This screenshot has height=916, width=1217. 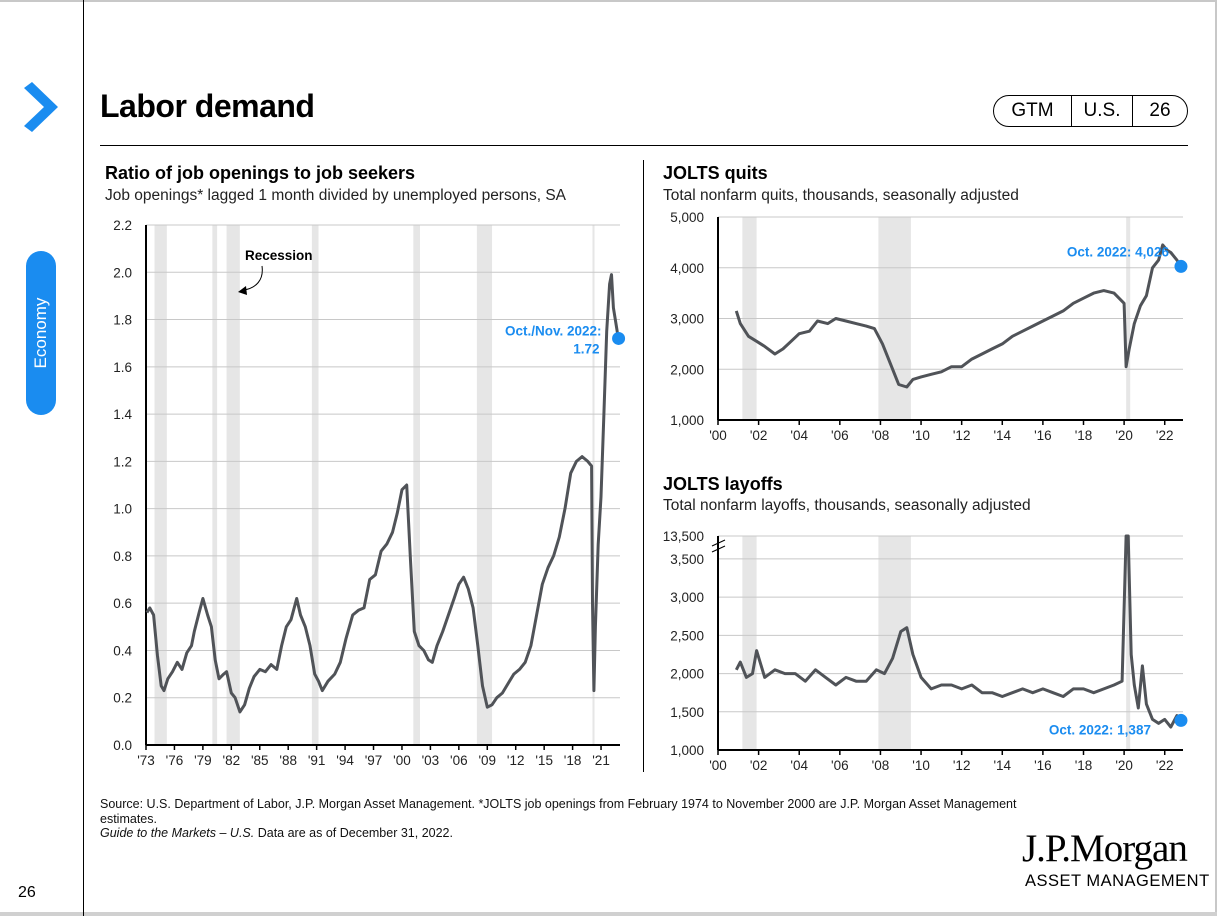 What do you see at coordinates (687, 712) in the screenshot?
I see `layoffs-y-tick-label: 1,500` at bounding box center [687, 712].